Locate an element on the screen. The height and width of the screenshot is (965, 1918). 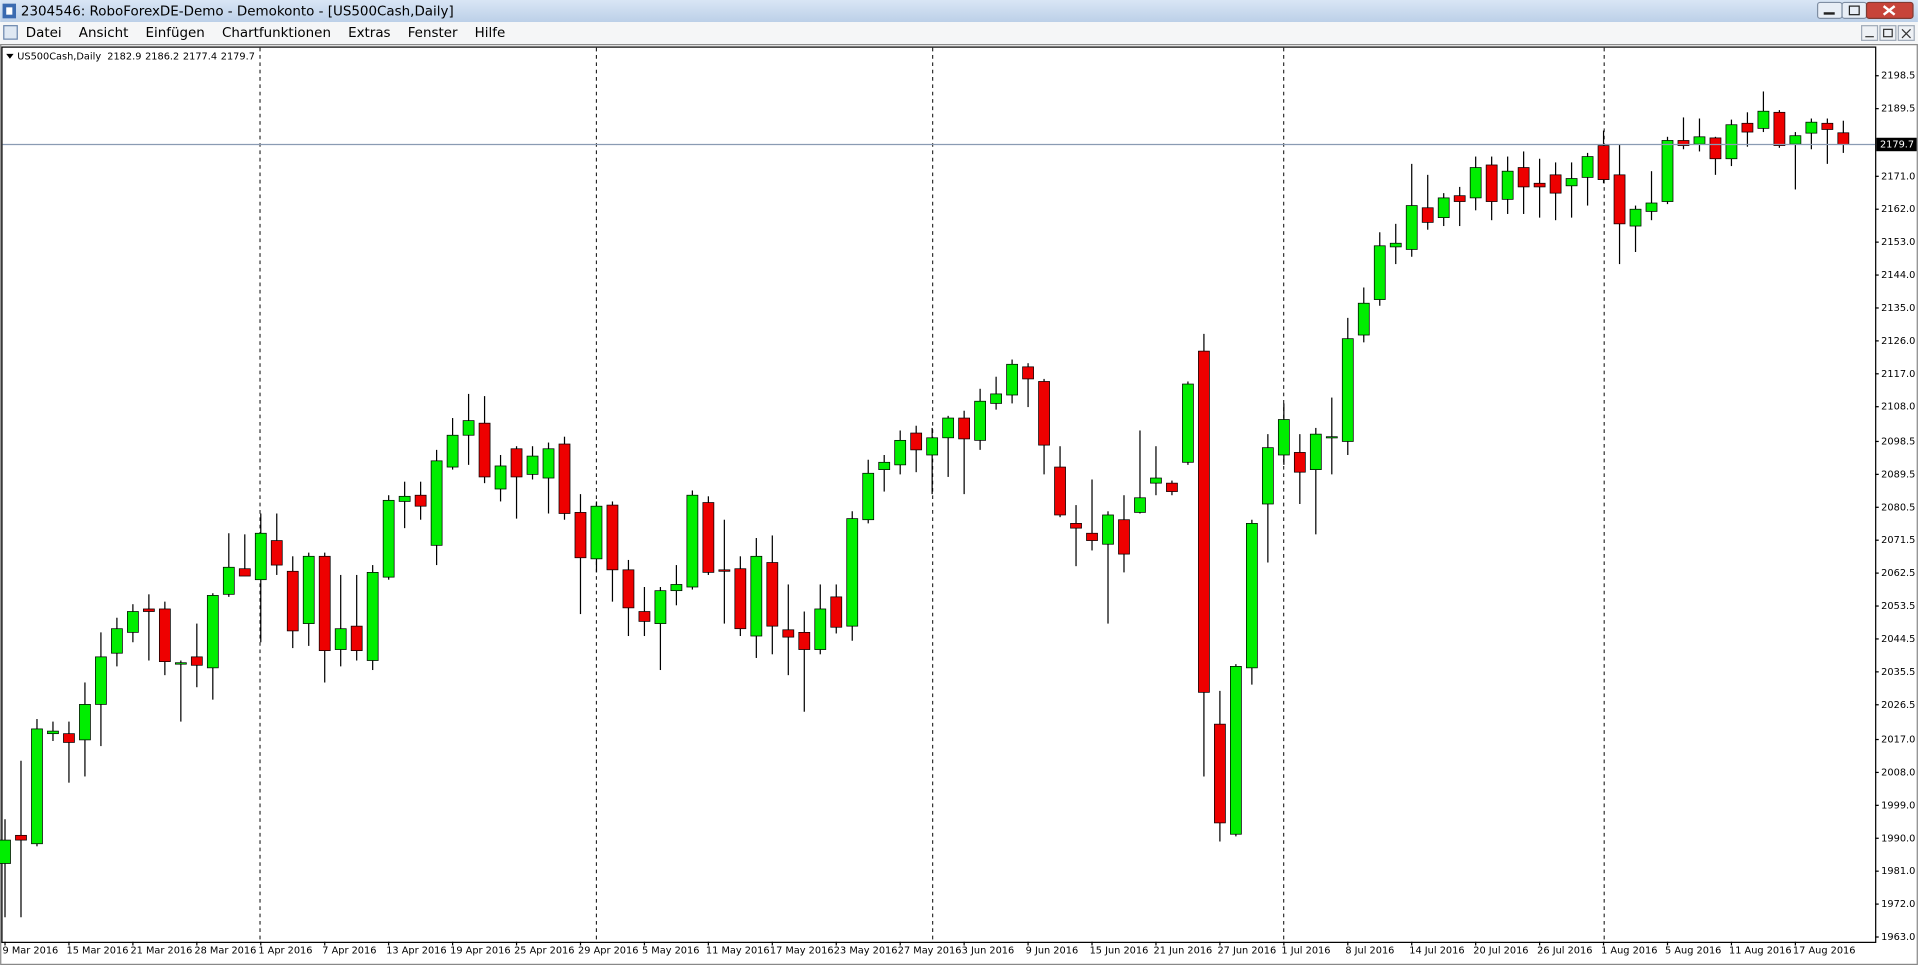
child-restore is located at coordinates (1888, 33).